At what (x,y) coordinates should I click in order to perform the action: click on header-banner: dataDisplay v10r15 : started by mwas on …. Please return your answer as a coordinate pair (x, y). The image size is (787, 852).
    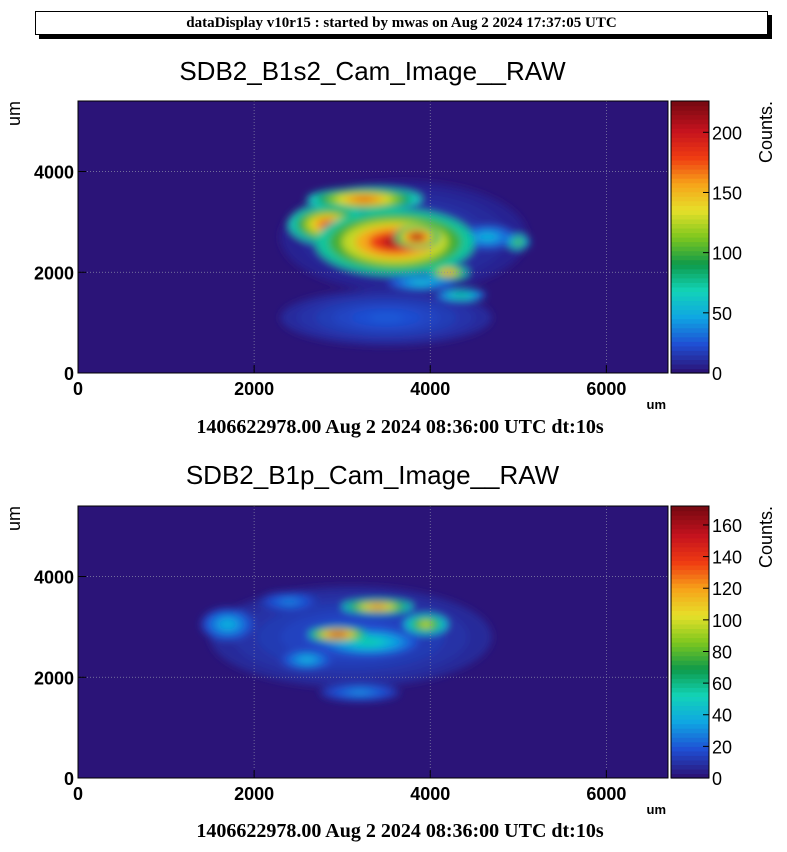
    Looking at the image, I should click on (401, 23).